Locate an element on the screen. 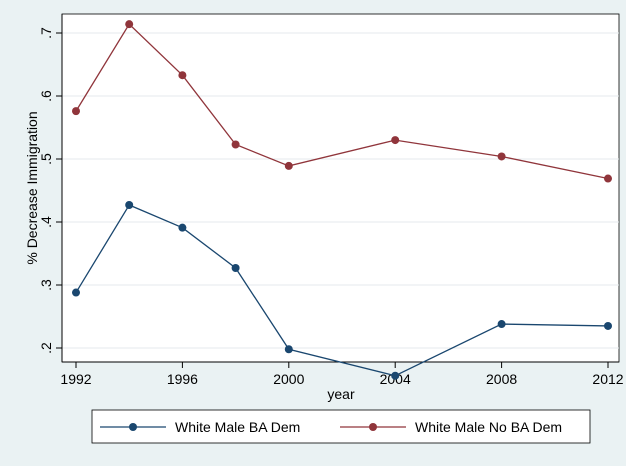 This screenshot has width=626, height=466. y-tick-label: .3 is located at coordinates (46, 285).